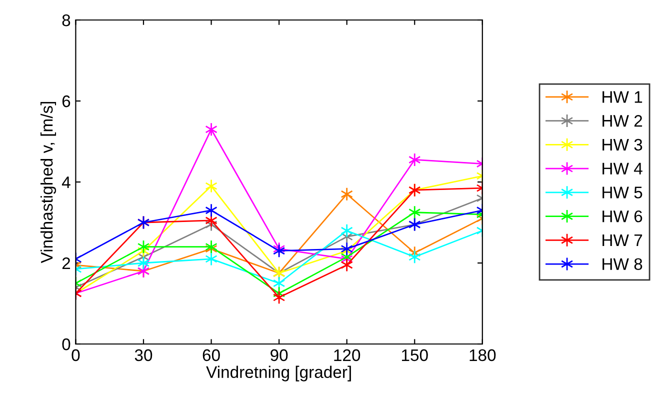  What do you see at coordinates (622, 120) in the screenshot?
I see `legend-label: HW 2` at bounding box center [622, 120].